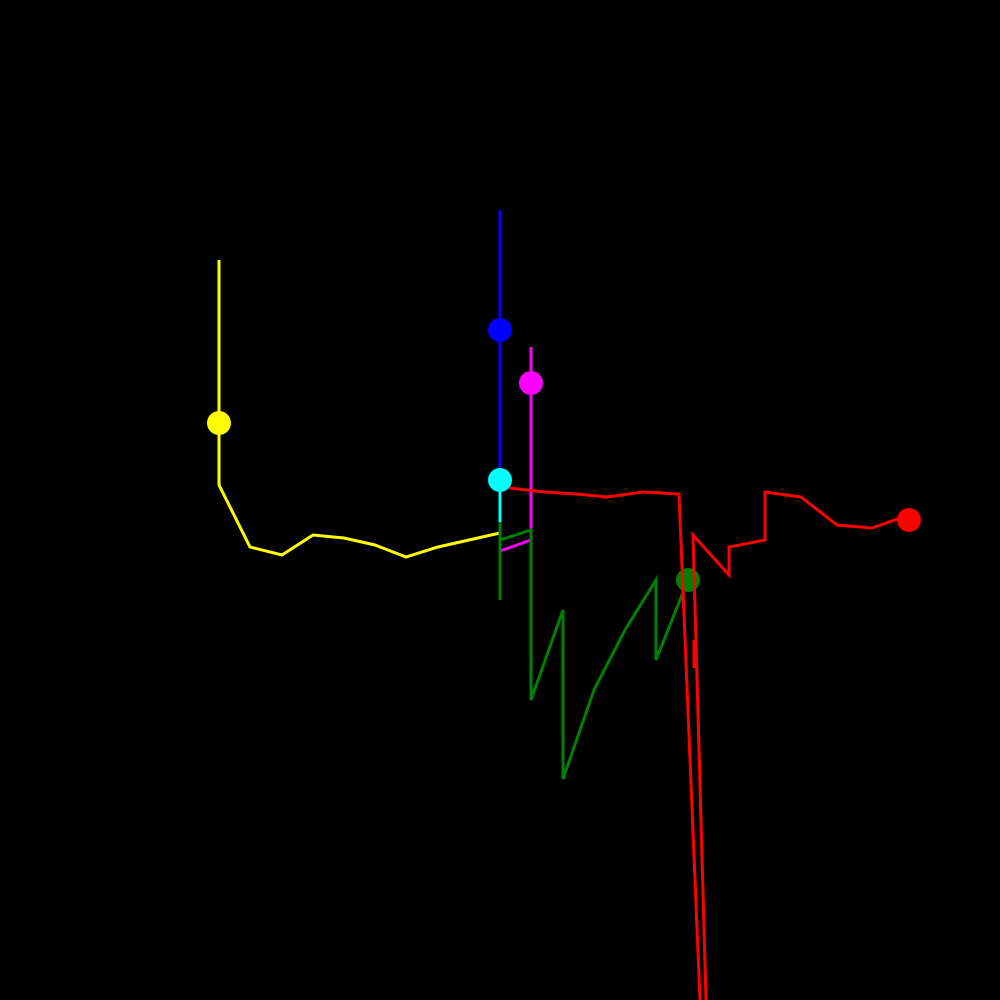 The width and height of the screenshot is (1000, 1000). What do you see at coordinates (219, 423) in the screenshot?
I see `yellow-marker` at bounding box center [219, 423].